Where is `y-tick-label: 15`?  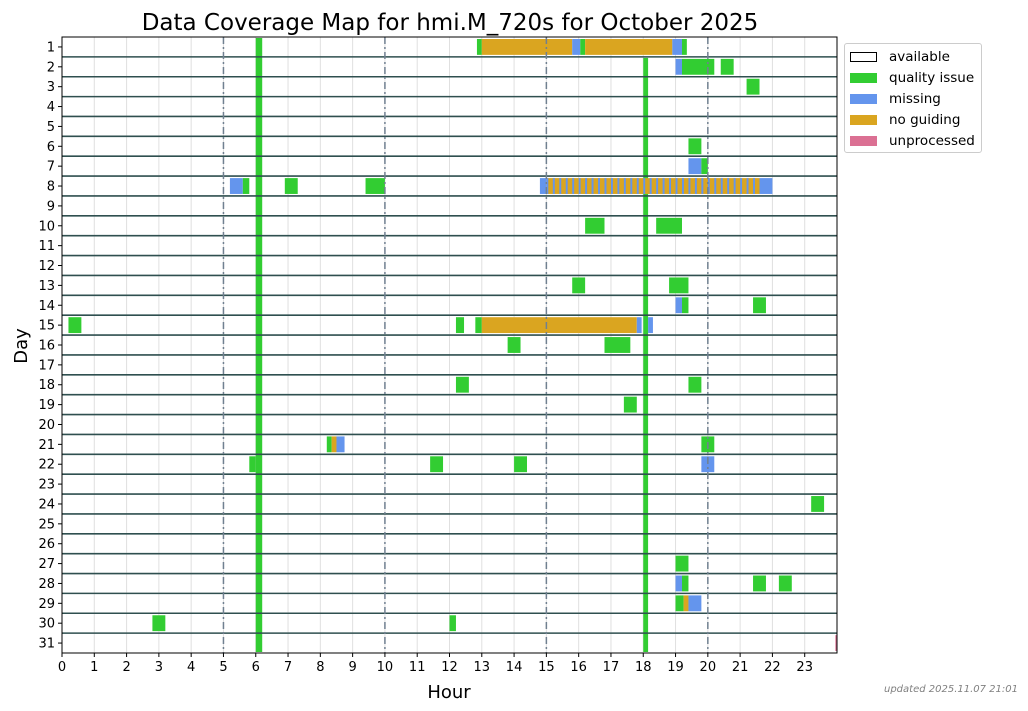 y-tick-label: 15 is located at coordinates (46, 326).